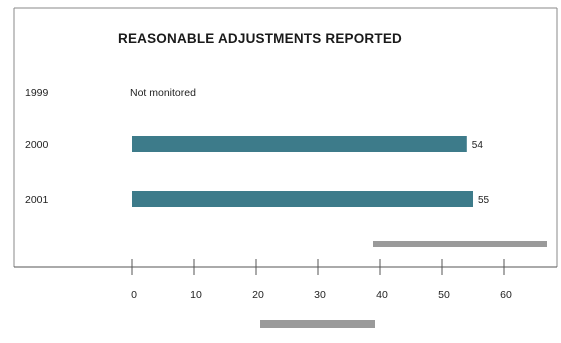  I want to click on tick-label-40: 40, so click(382, 295).